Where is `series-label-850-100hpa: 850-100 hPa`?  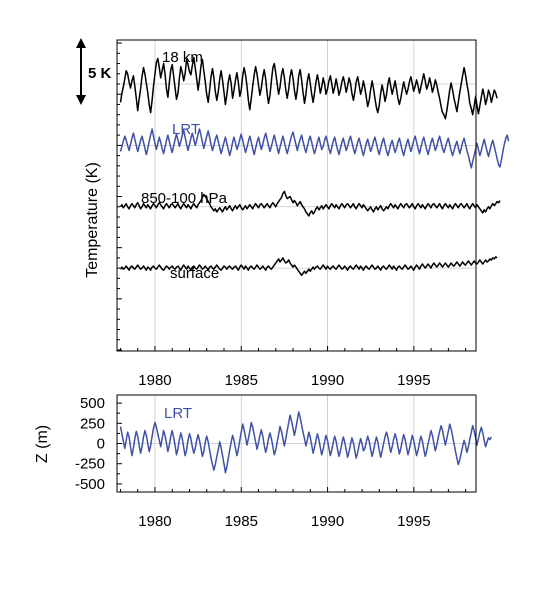 series-label-850-100hpa: 850-100 hPa is located at coordinates (184, 198).